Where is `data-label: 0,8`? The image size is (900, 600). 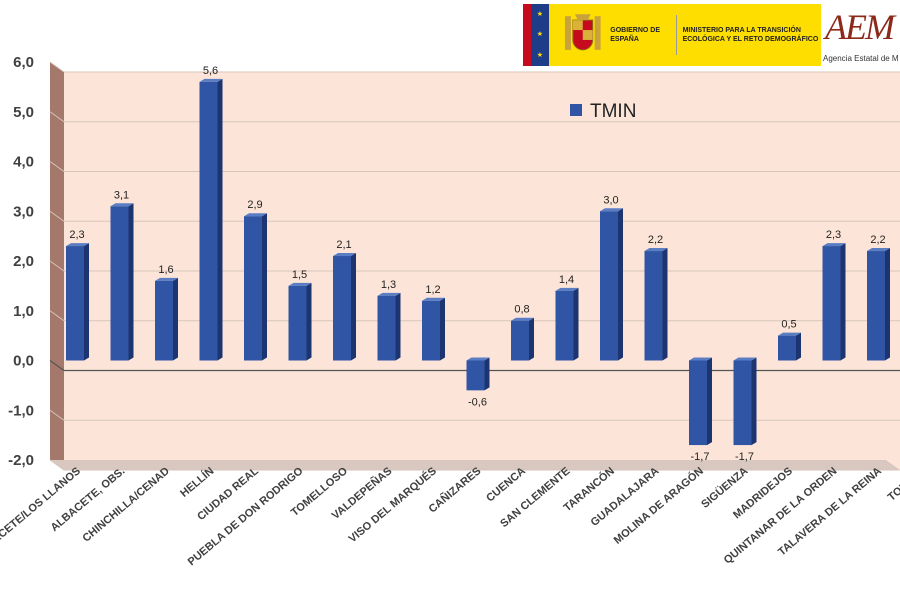
data-label: 0,8 is located at coordinates (521, 310).